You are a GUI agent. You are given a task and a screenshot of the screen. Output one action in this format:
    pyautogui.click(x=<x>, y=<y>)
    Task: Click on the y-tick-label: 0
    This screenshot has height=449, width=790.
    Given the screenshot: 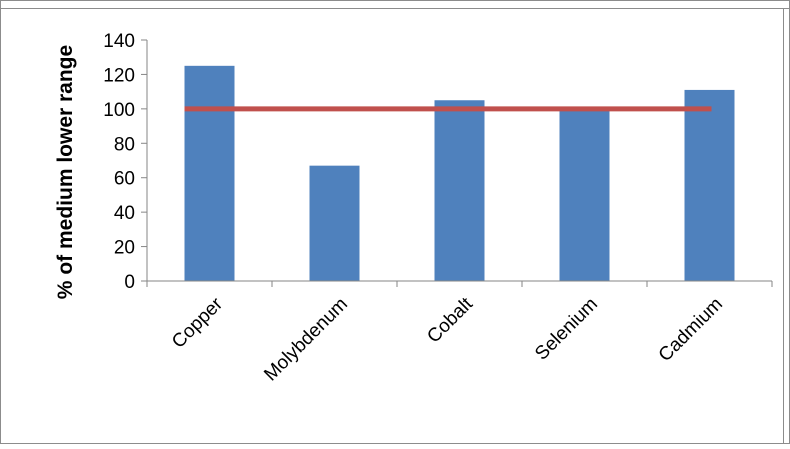 What is the action you would take?
    pyautogui.click(x=129, y=282)
    